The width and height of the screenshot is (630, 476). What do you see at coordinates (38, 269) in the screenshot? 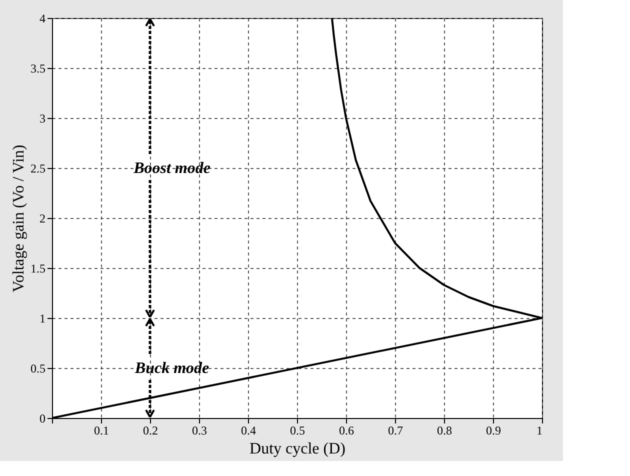
I see `y-tick-label: 1.5` at bounding box center [38, 269].